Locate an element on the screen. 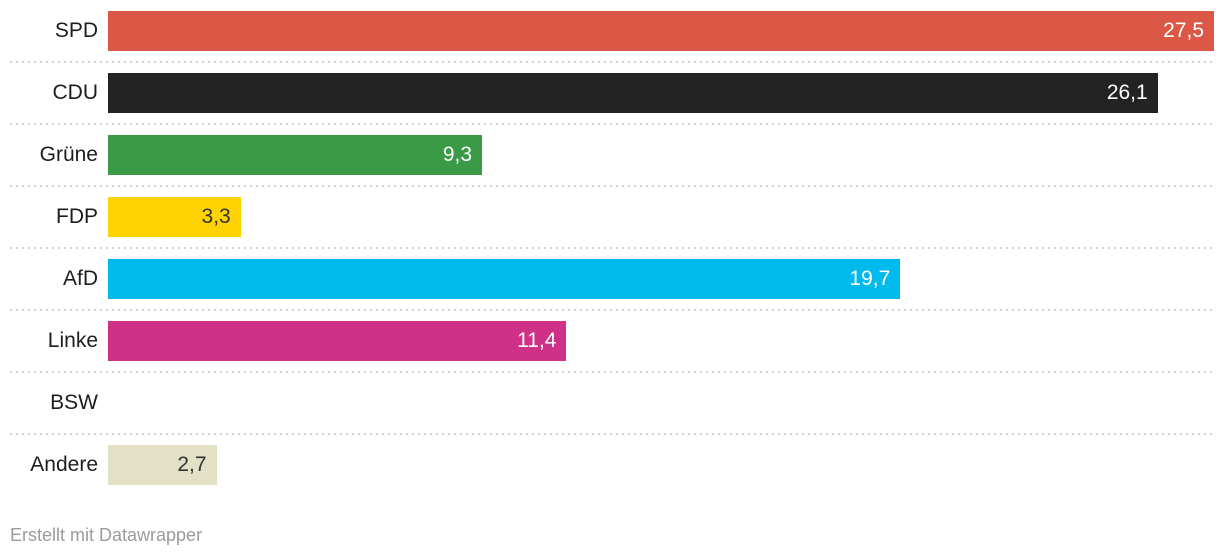  bar-area: 3,3 is located at coordinates (661, 217).